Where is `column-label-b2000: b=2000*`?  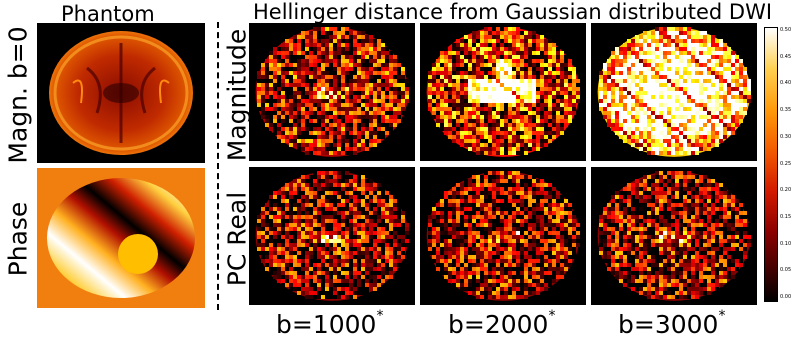
column-label-b2000: b=2000* is located at coordinates (502, 323).